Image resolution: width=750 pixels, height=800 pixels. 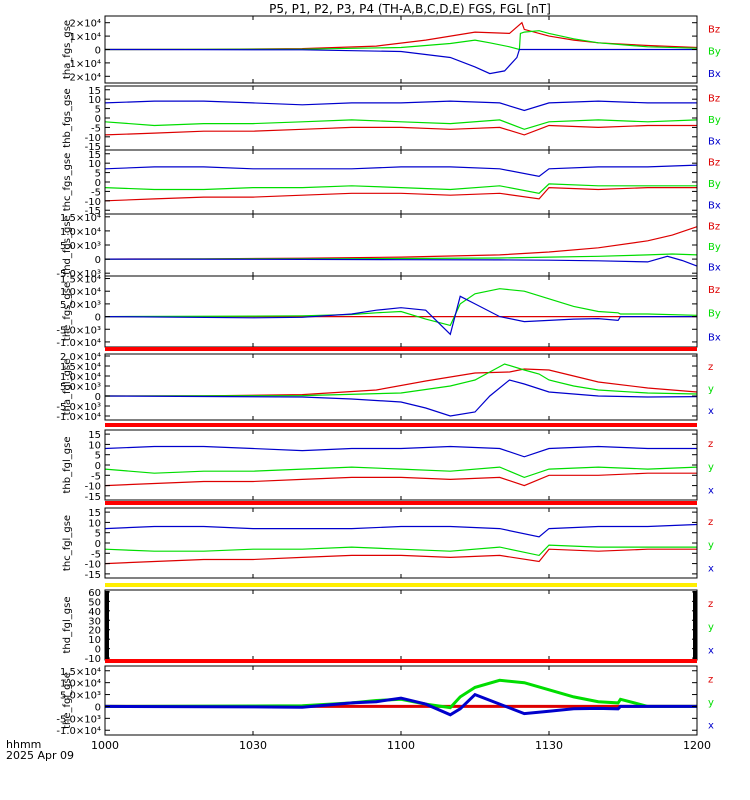 I want to click on y-axis-label: the_fgs_gse, so click(x=67, y=311).